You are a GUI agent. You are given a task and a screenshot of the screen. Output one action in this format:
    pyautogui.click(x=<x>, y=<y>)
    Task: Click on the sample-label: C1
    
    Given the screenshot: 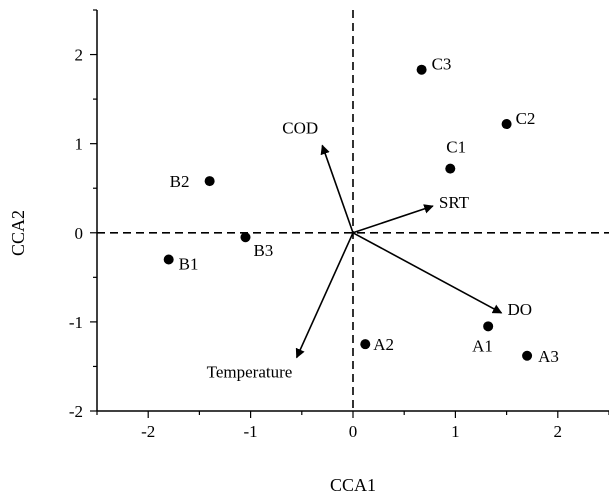 What is the action you would take?
    pyautogui.click(x=456, y=147)
    